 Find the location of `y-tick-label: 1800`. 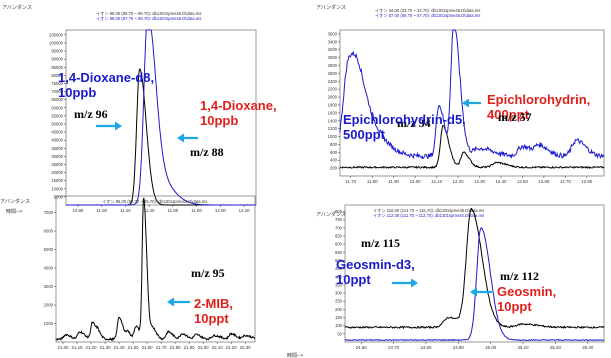

y-tick-label: 1800 is located at coordinates (333, 104).